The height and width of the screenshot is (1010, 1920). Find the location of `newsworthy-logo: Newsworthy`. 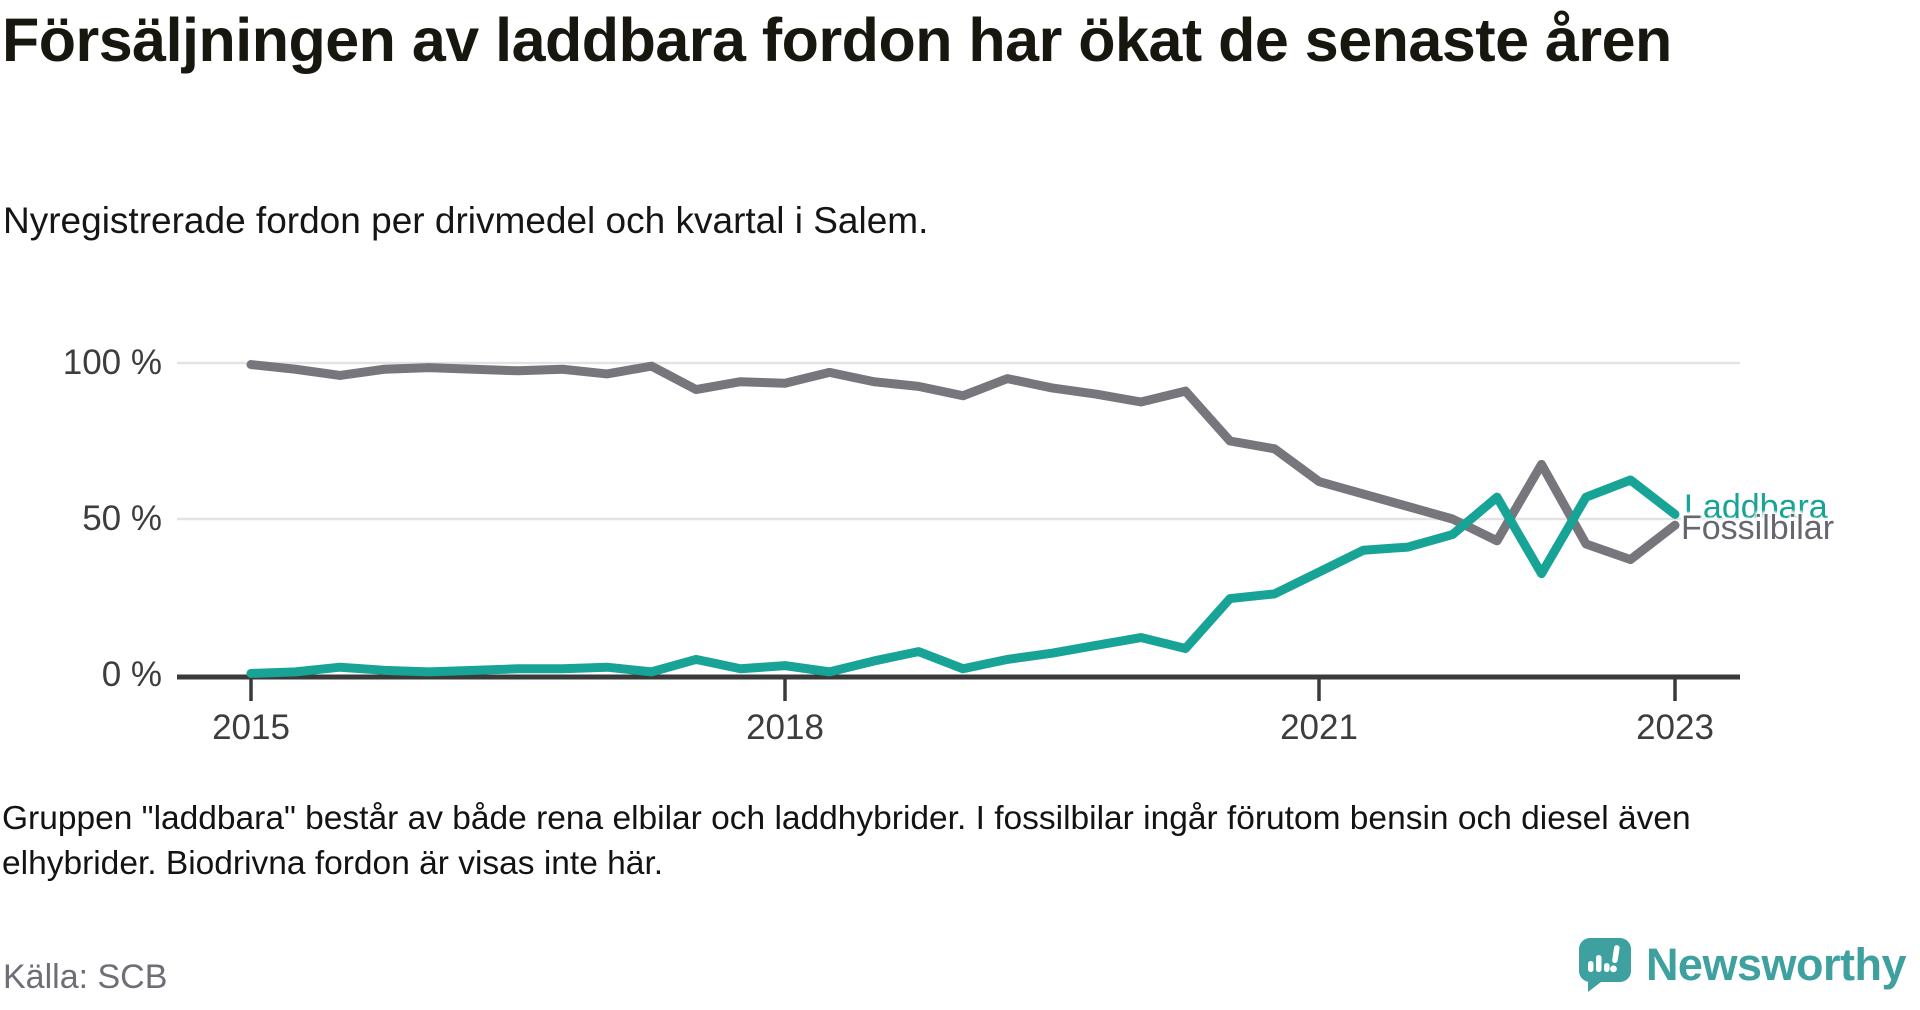

newsworthy-logo: Newsworthy is located at coordinates (1742, 965).